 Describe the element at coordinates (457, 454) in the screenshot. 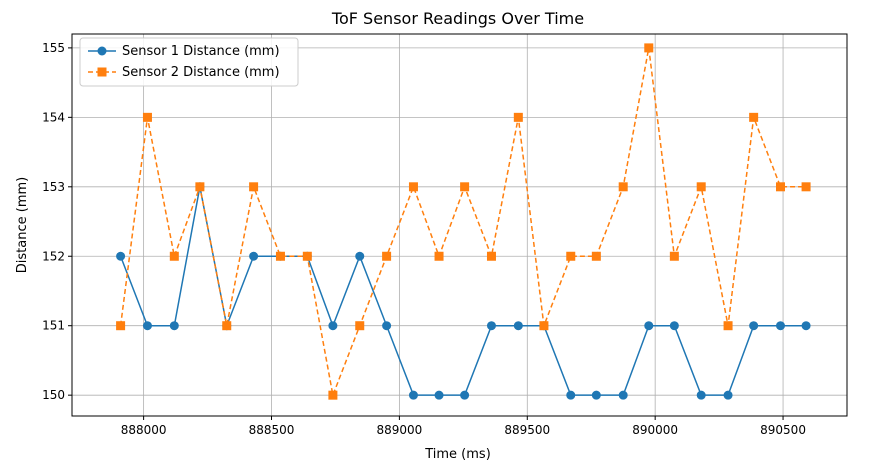

I see `x-axis-label: Time (ms)` at that location.